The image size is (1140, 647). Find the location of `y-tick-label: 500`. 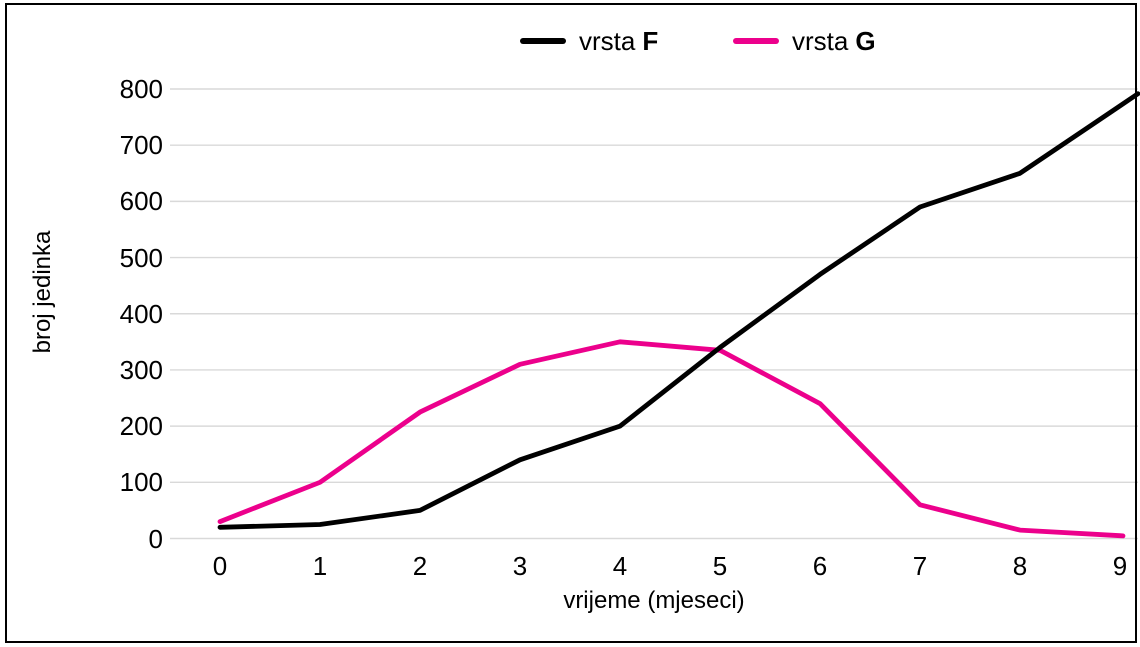

y-tick-label: 500 is located at coordinates (141, 257).